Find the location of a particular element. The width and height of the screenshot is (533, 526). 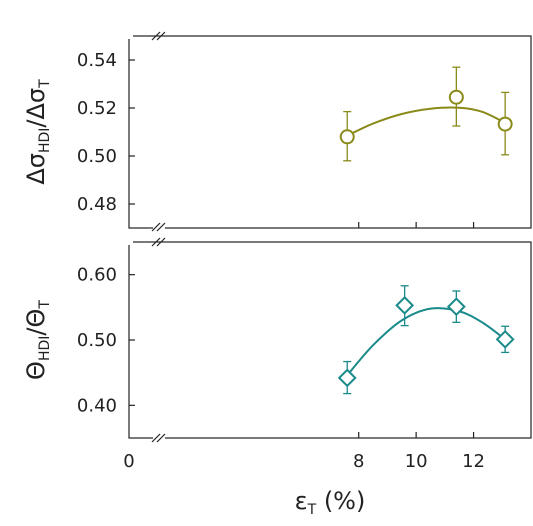

bottom-y-tick-label: 0.60 is located at coordinates (97, 275).